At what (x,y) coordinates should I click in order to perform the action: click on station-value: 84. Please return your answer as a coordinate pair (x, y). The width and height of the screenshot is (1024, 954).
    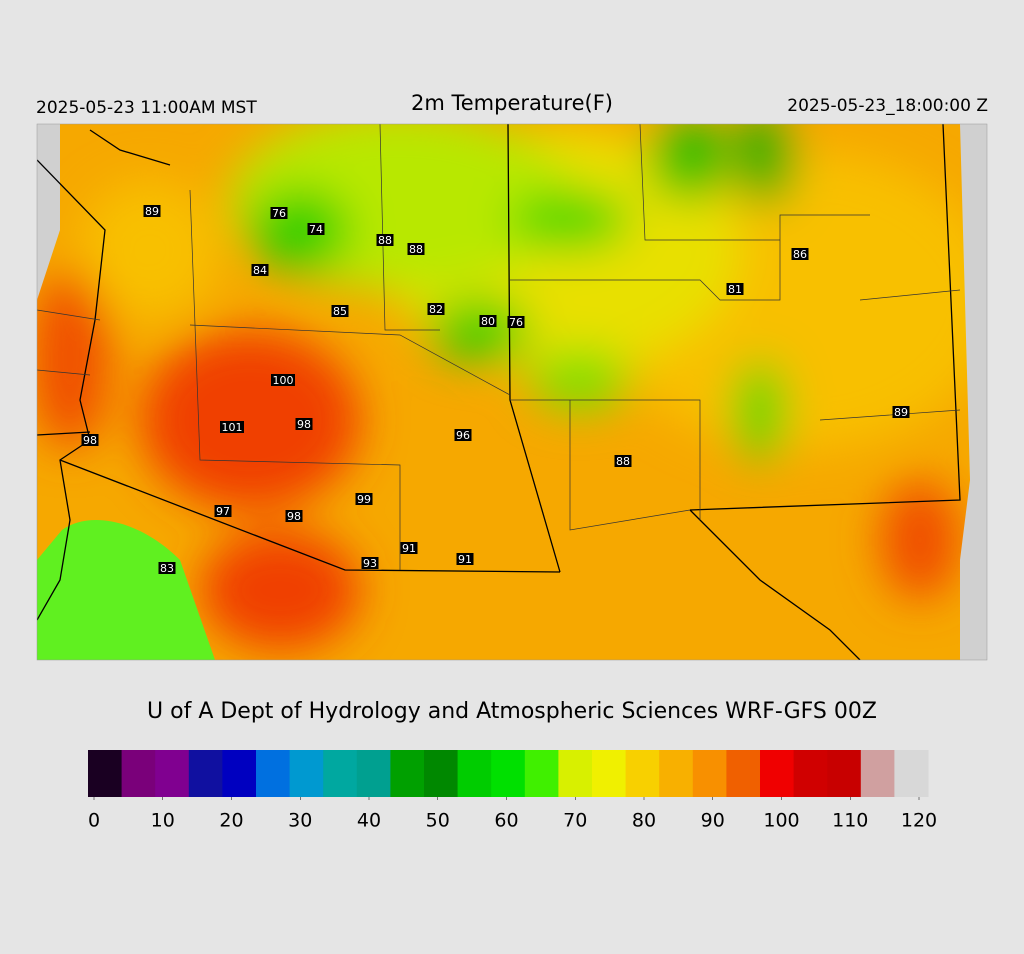
    Looking at the image, I should click on (260, 270).